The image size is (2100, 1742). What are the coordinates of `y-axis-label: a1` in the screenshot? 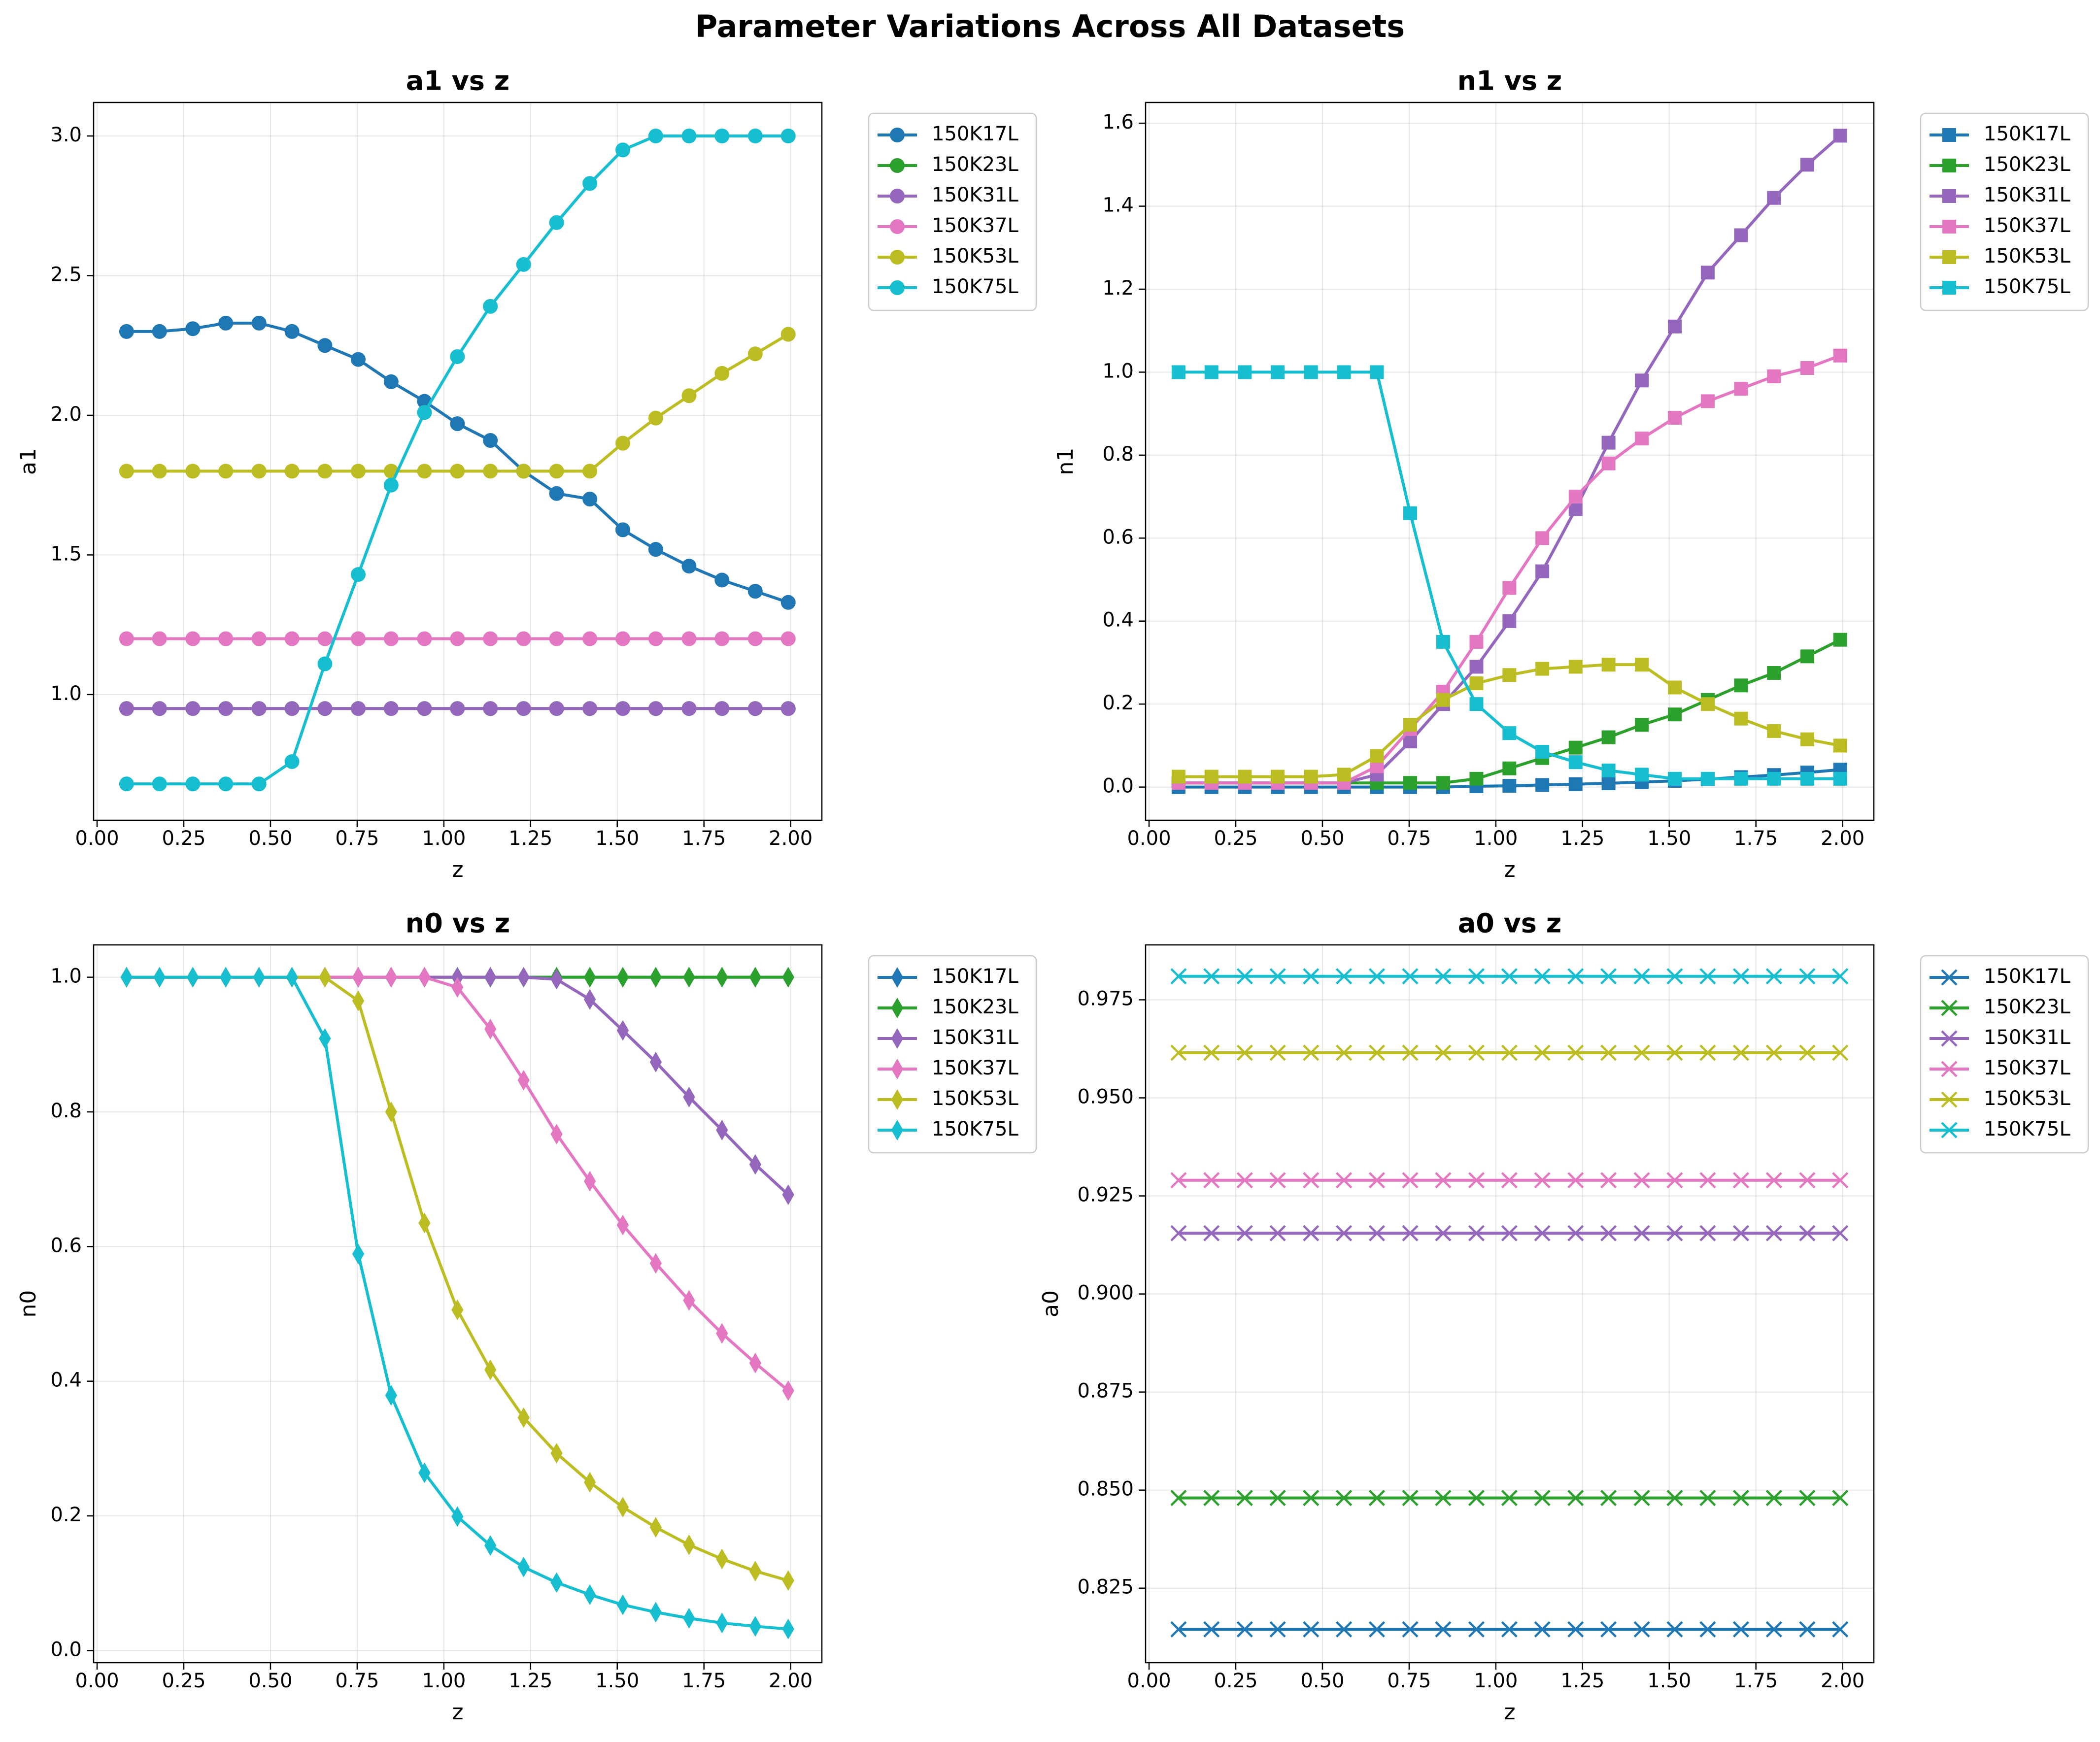 It's located at (28, 462).